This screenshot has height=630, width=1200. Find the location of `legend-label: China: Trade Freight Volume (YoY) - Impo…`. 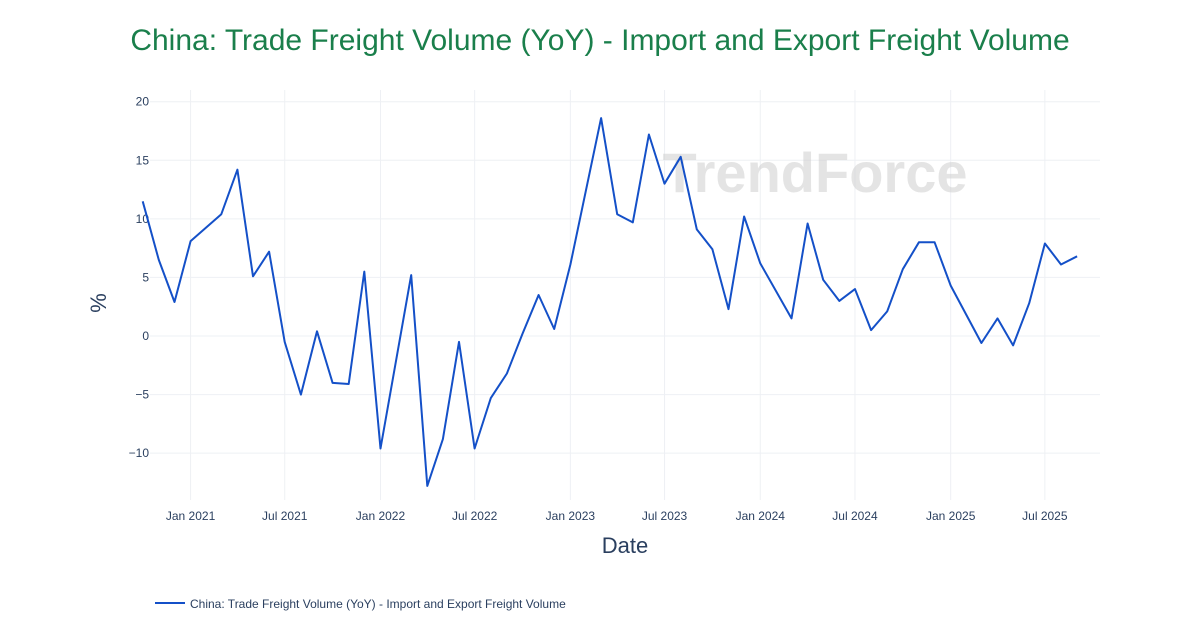

legend-label: China: Trade Freight Volume (YoY) - Impo… is located at coordinates (378, 604).